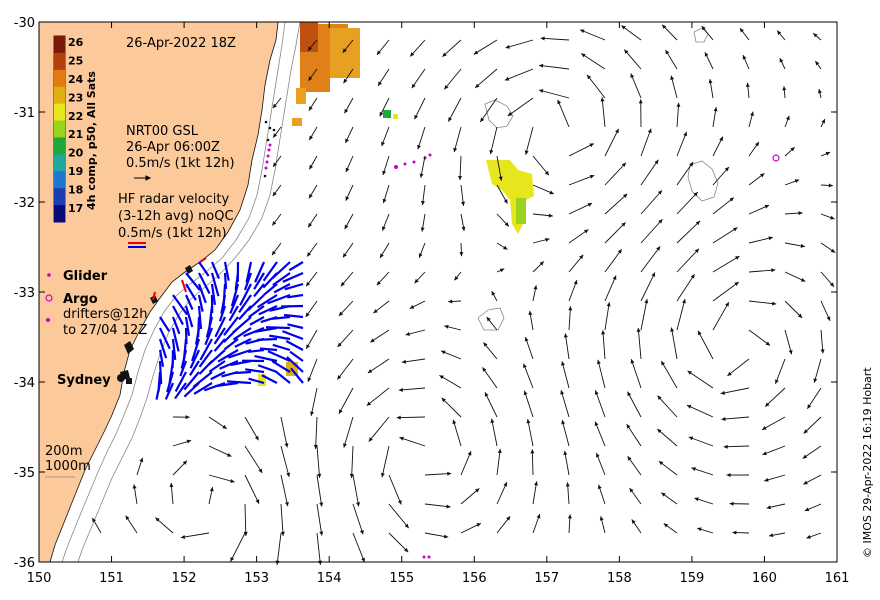 The width and height of the screenshot is (880, 600). I want to click on hf-legend-line1: HF radar velocity, so click(174, 199).